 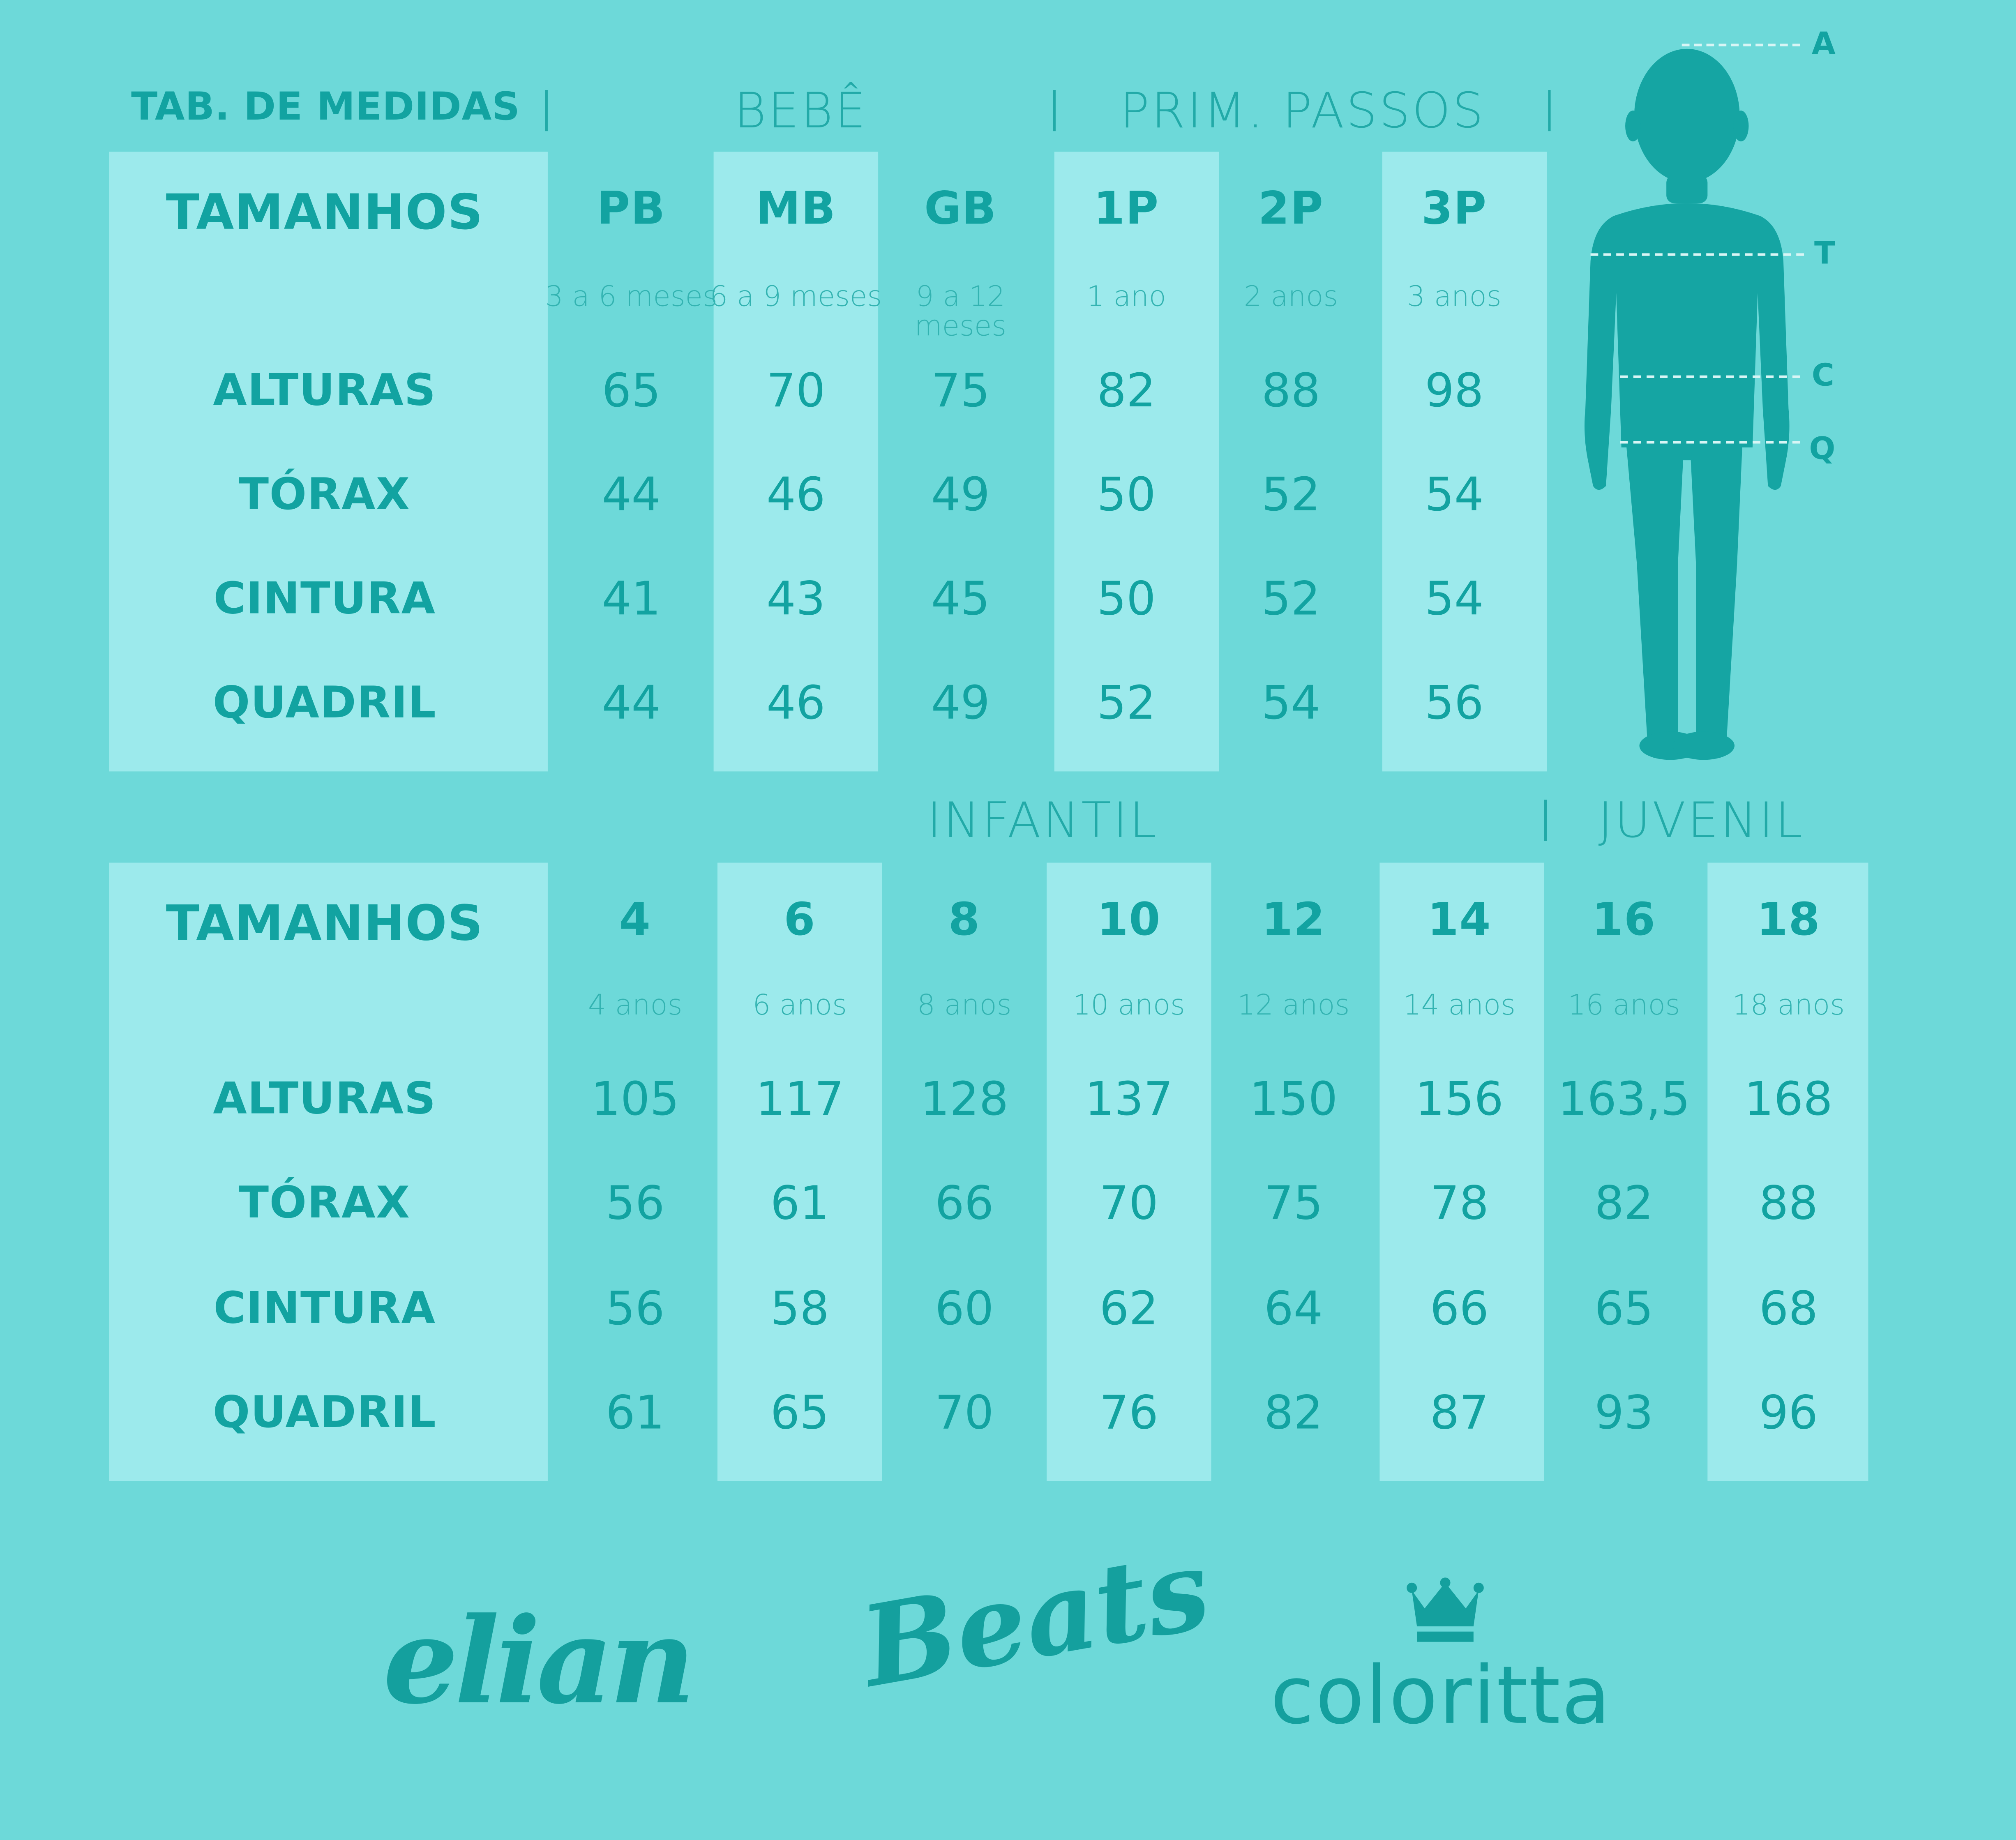 I want to click on measurement-value: 87, so click(x=1460, y=1413).